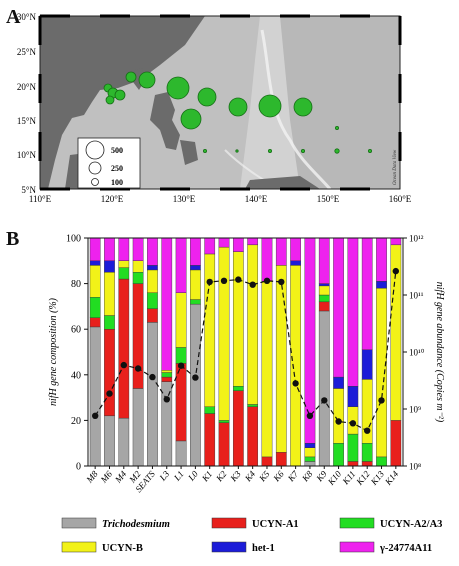 The height and width of the screenshot is (566, 459). I want to click on x-tick-label: K1, so click(206, 476).